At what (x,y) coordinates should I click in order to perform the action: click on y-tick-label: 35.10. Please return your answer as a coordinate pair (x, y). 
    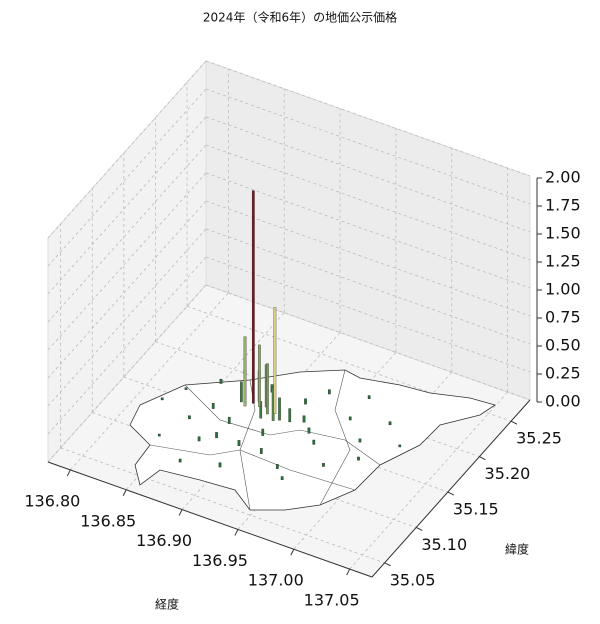
    Looking at the image, I should click on (444, 544).